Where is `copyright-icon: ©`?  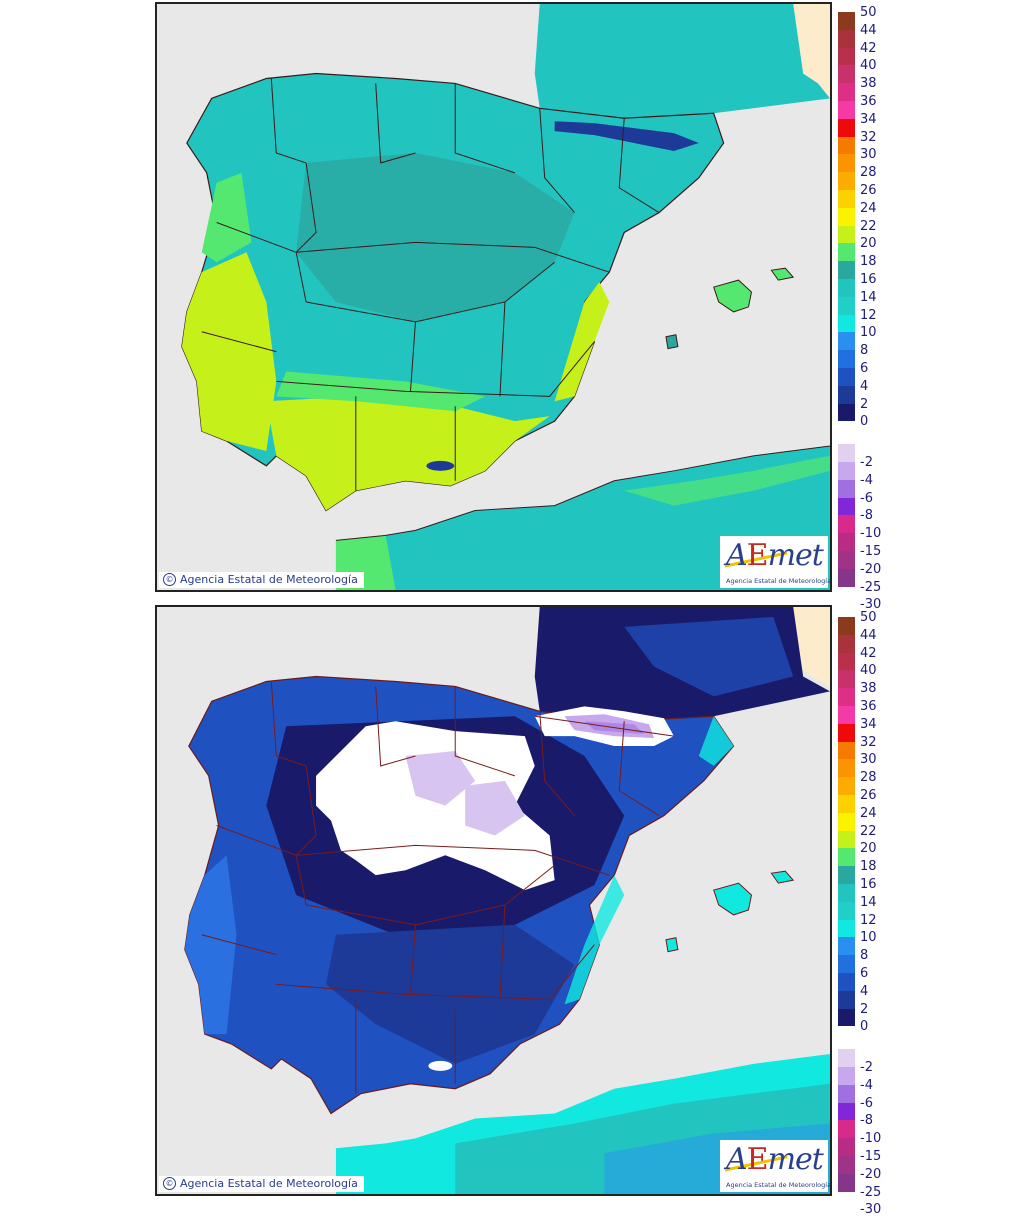
copyright-icon: © is located at coordinates (169, 1183).